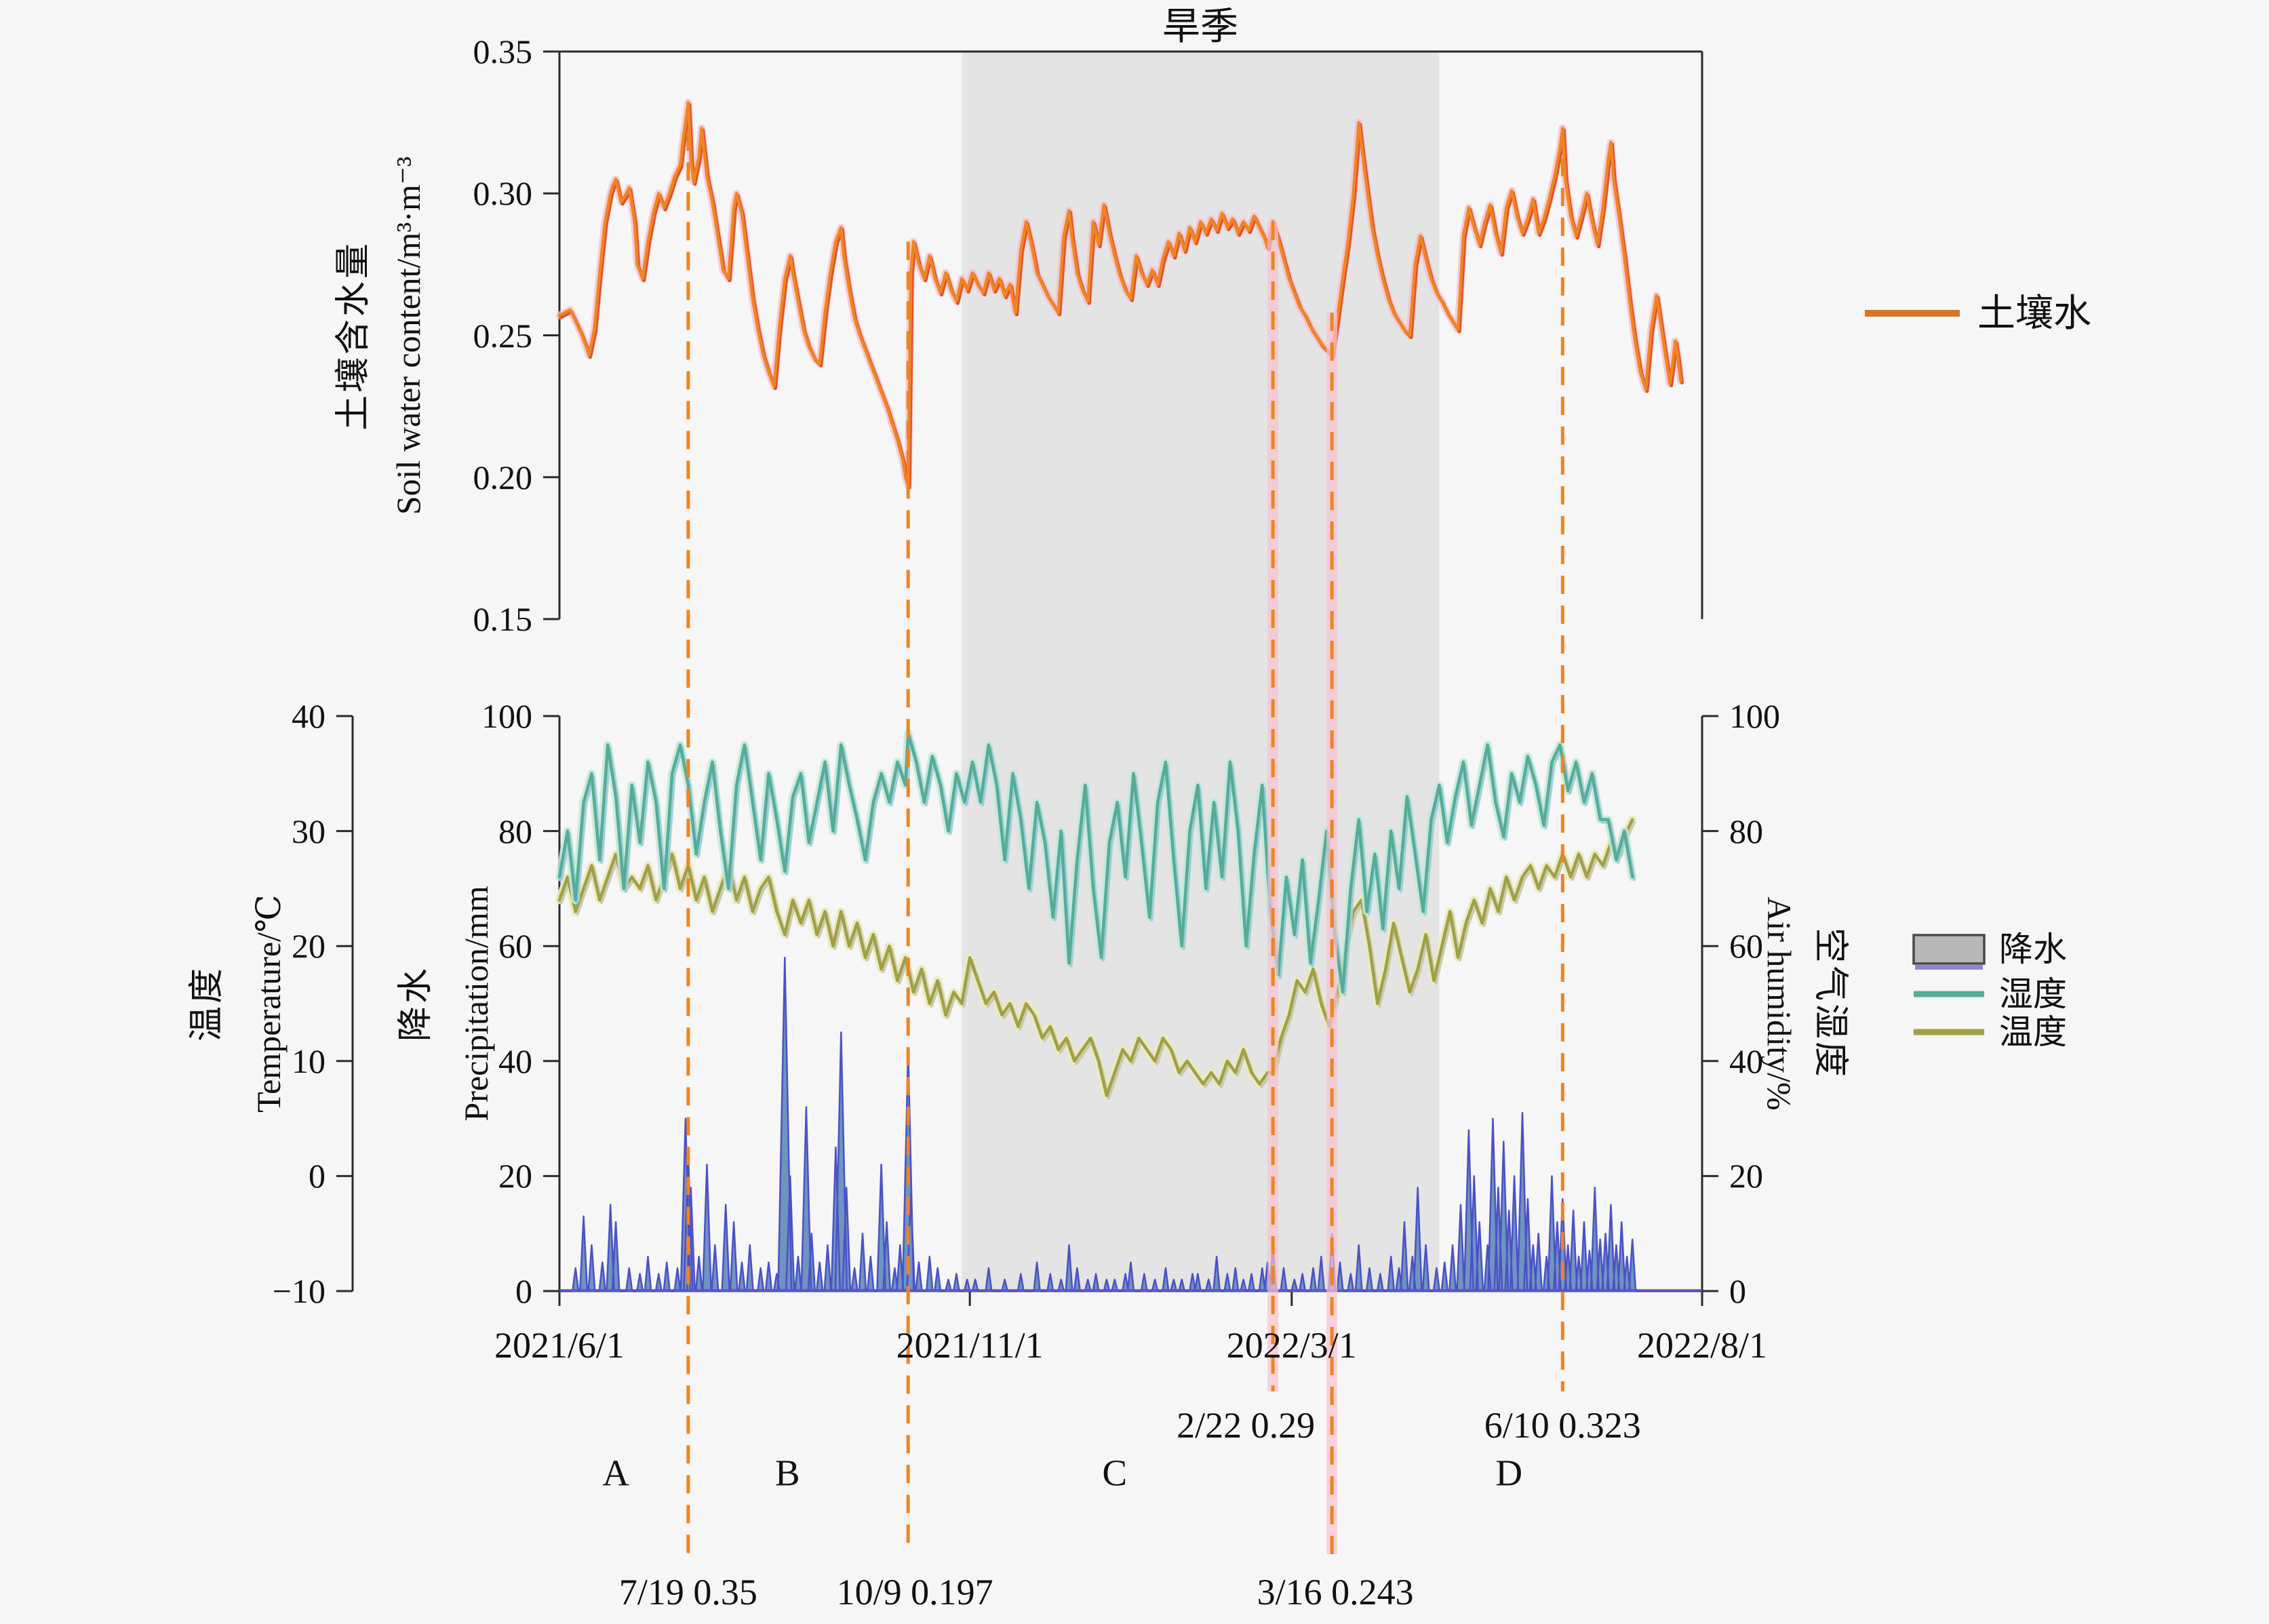  Describe the element at coordinates (688, 1592) in the screenshot. I see `annotation-label-7-19: 7/19 0.35` at that location.